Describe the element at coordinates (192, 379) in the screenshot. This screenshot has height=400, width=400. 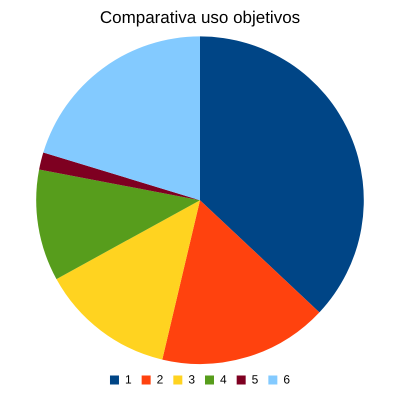
I see `legend-label: 3` at that location.